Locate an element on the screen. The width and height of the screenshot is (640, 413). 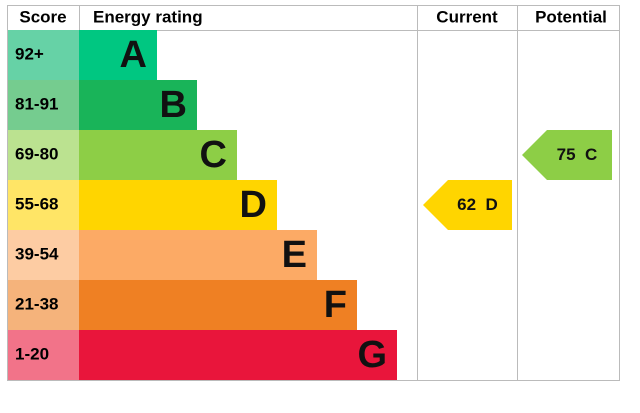
rating-letter: C is located at coordinates (591, 154).